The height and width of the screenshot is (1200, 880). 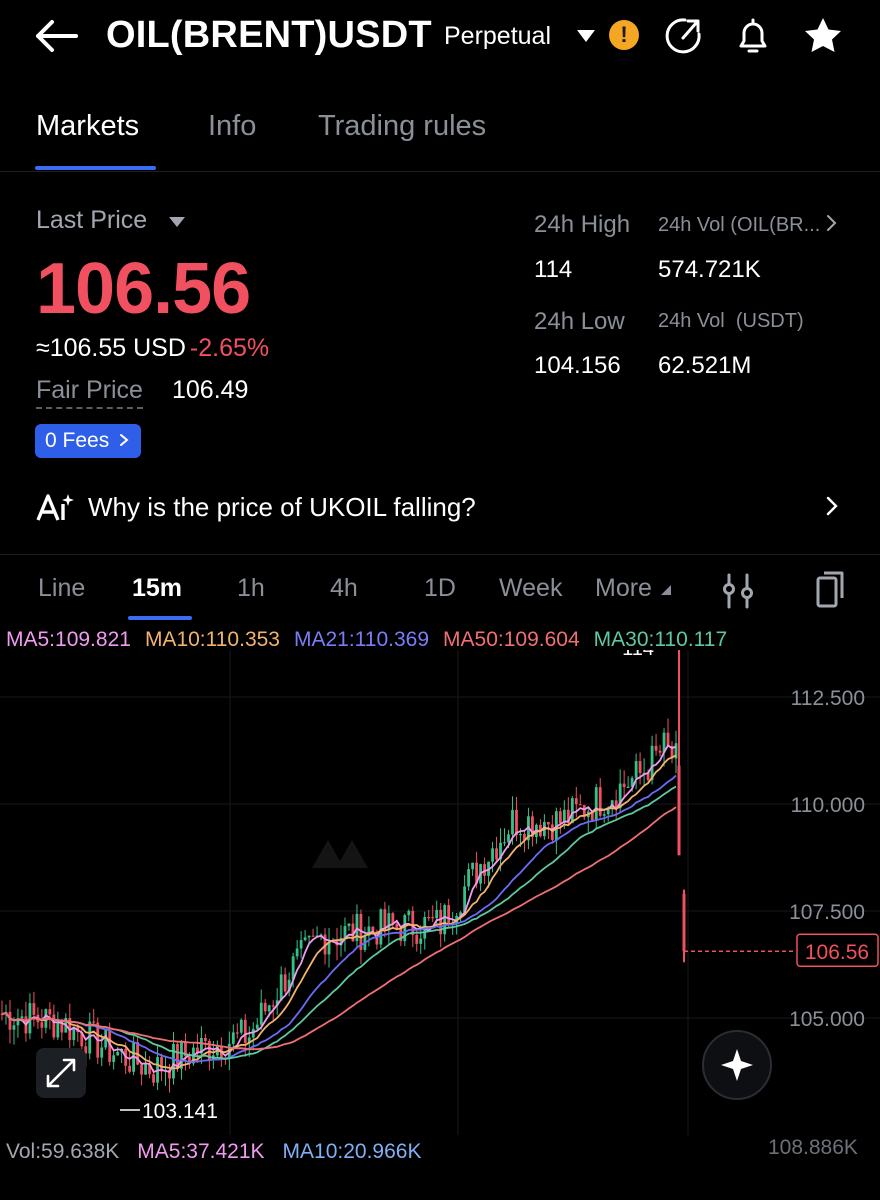 I want to click on contract-type: Perpetual, so click(x=498, y=36).